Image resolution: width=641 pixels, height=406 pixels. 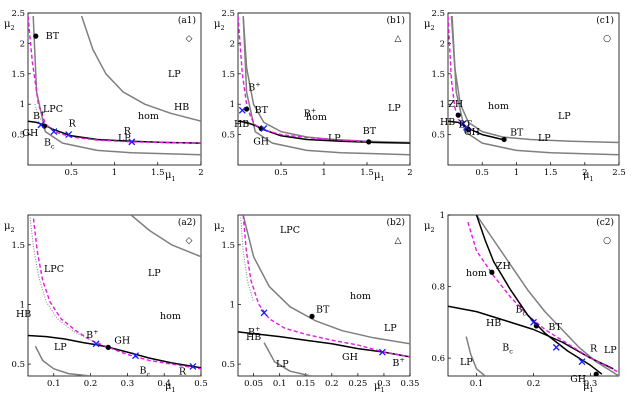 What do you see at coordinates (60, 278) in the screenshot?
I see `series-lpc` at bounding box center [60, 278].